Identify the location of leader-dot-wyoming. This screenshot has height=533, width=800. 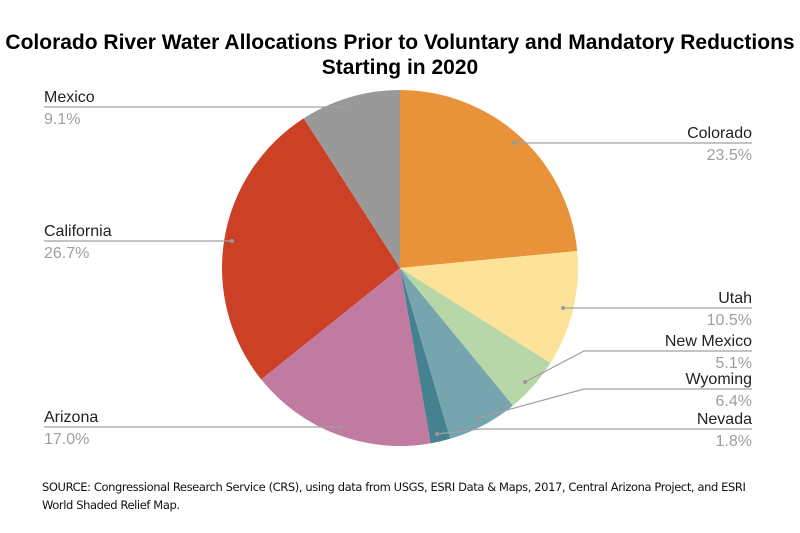
(478, 418).